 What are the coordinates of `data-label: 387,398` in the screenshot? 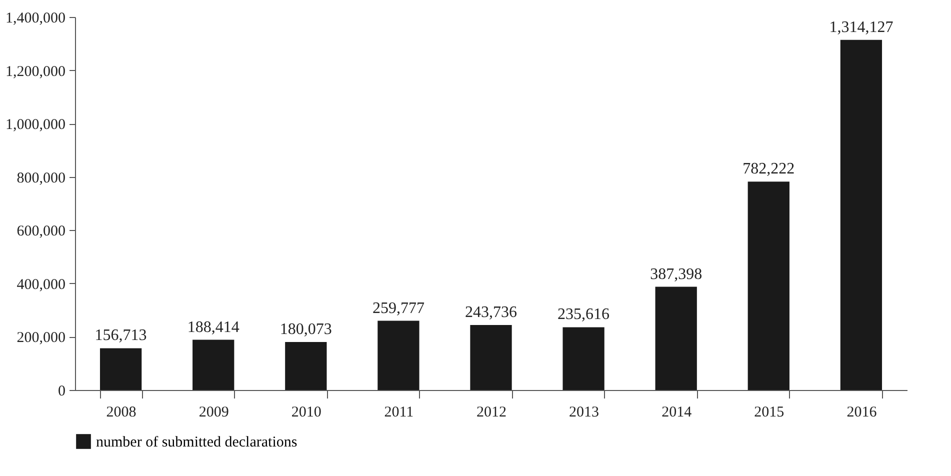 It's located at (676, 274).